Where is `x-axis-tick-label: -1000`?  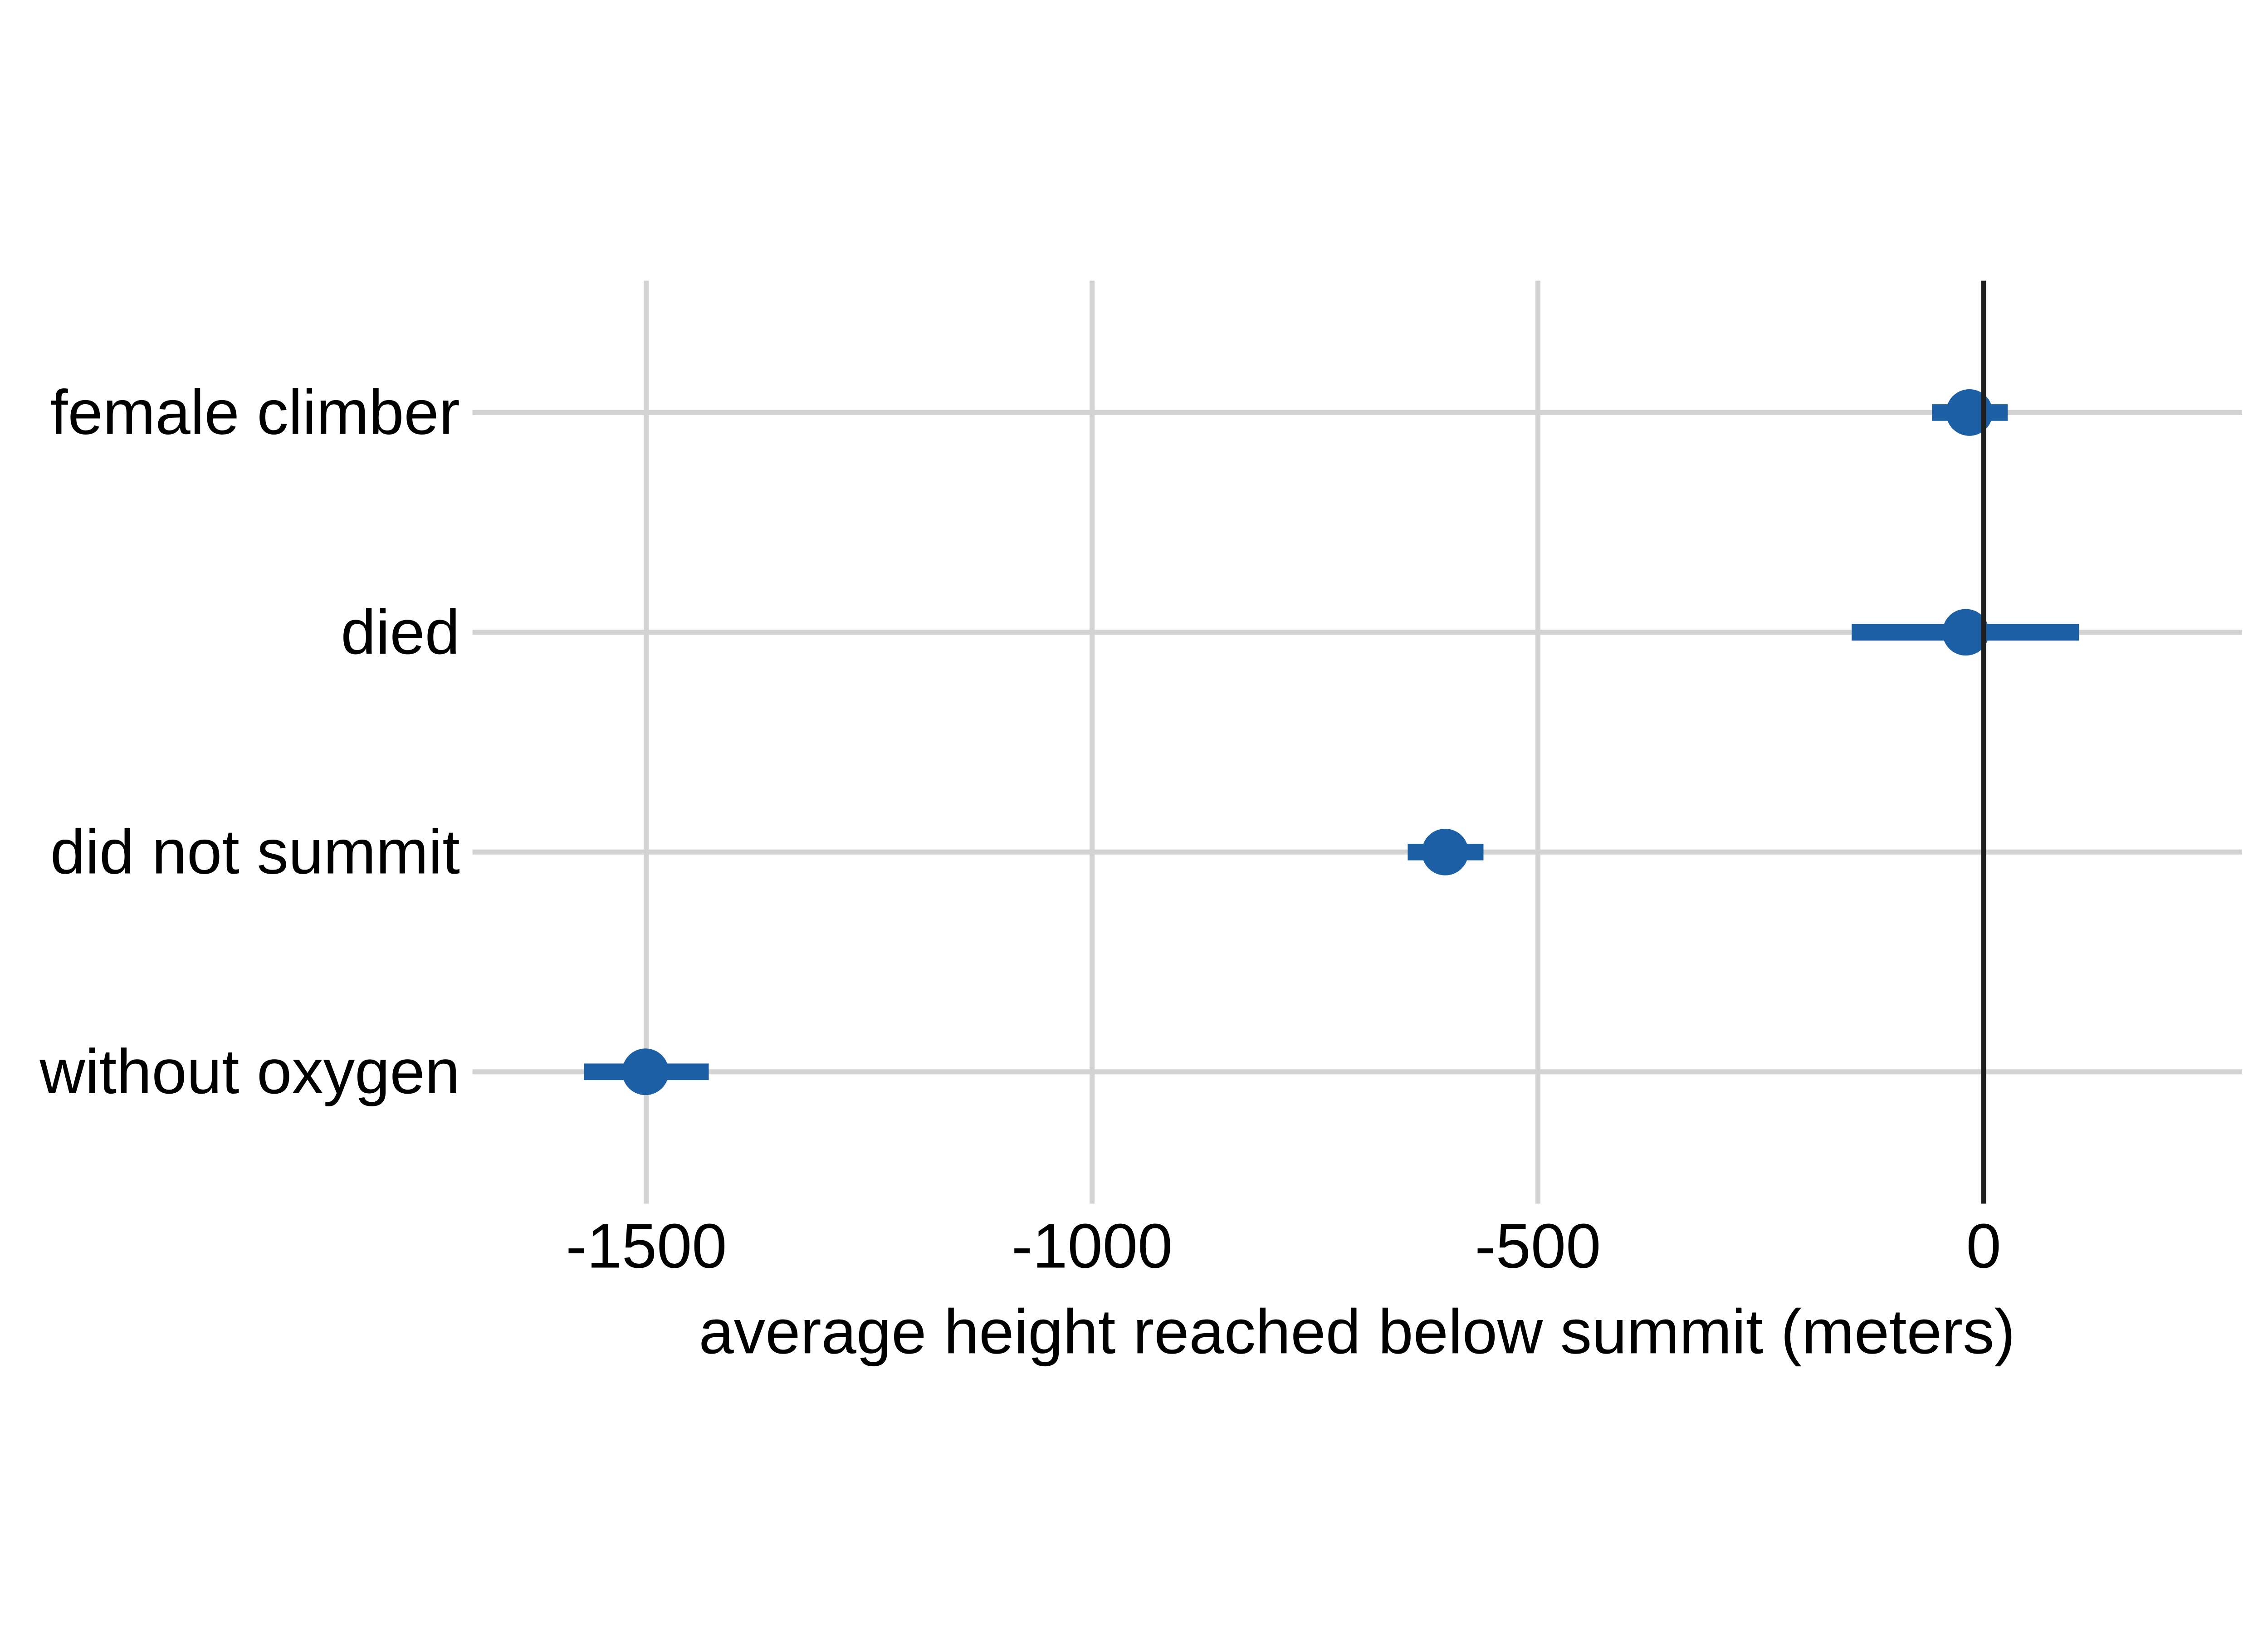 x-axis-tick-label: -1000 is located at coordinates (1092, 1246).